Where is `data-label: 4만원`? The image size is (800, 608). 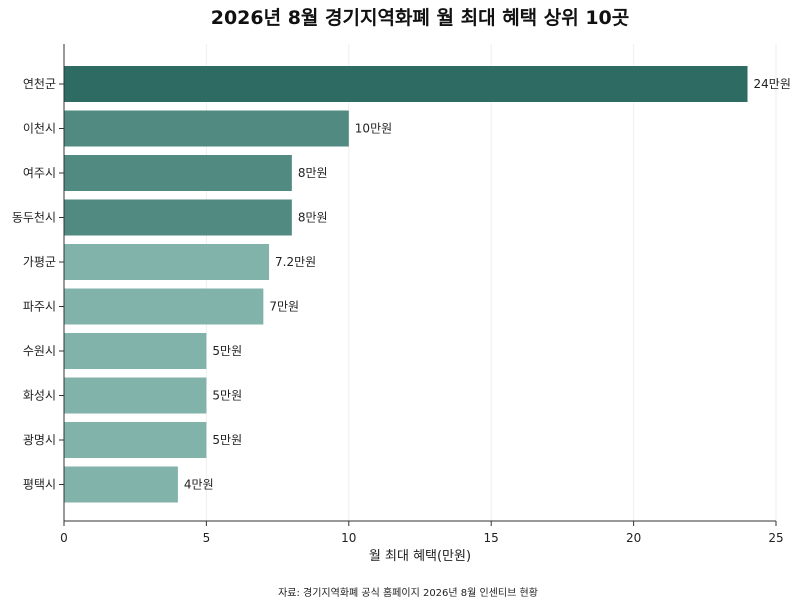 data-label: 4만원 is located at coordinates (199, 485).